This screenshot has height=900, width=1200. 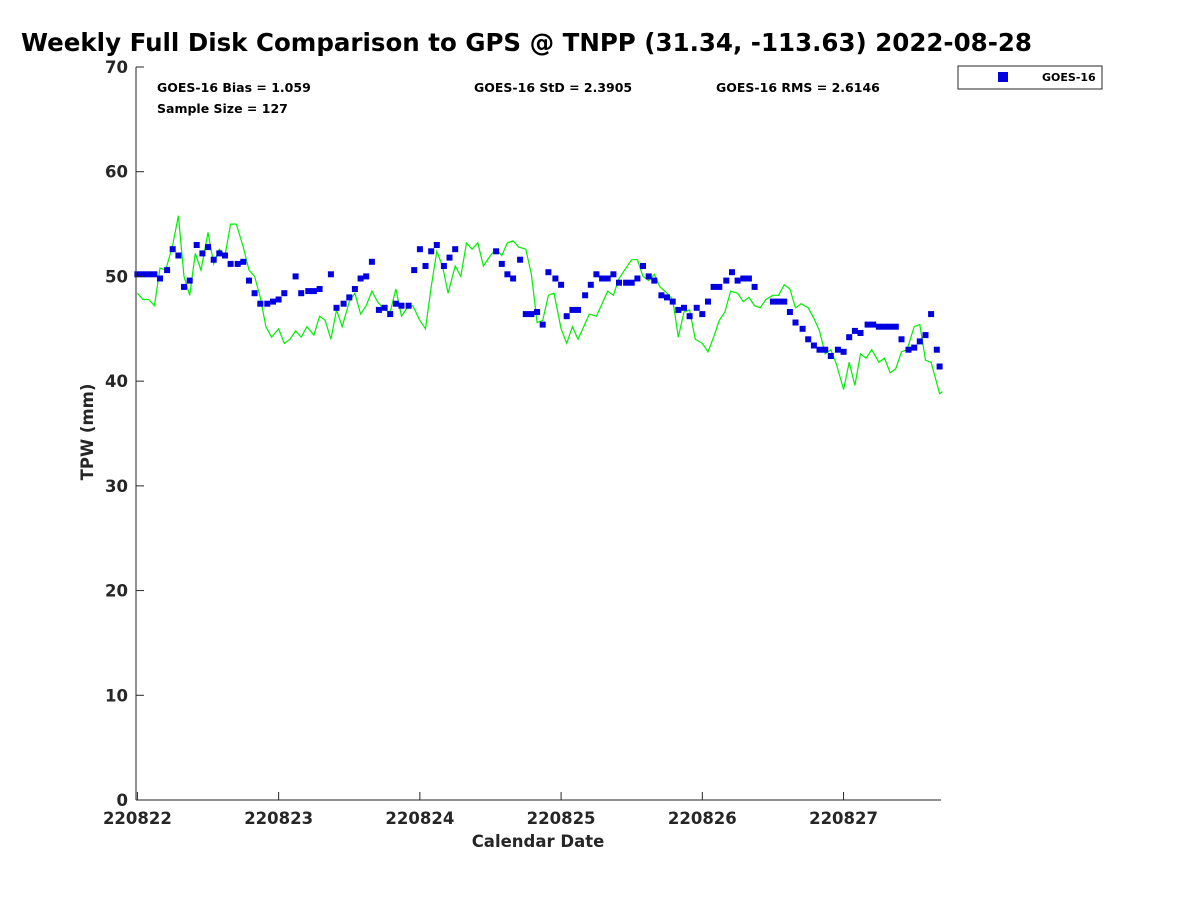 What do you see at coordinates (116, 172) in the screenshot?
I see `y-tick-label-60: 60` at bounding box center [116, 172].